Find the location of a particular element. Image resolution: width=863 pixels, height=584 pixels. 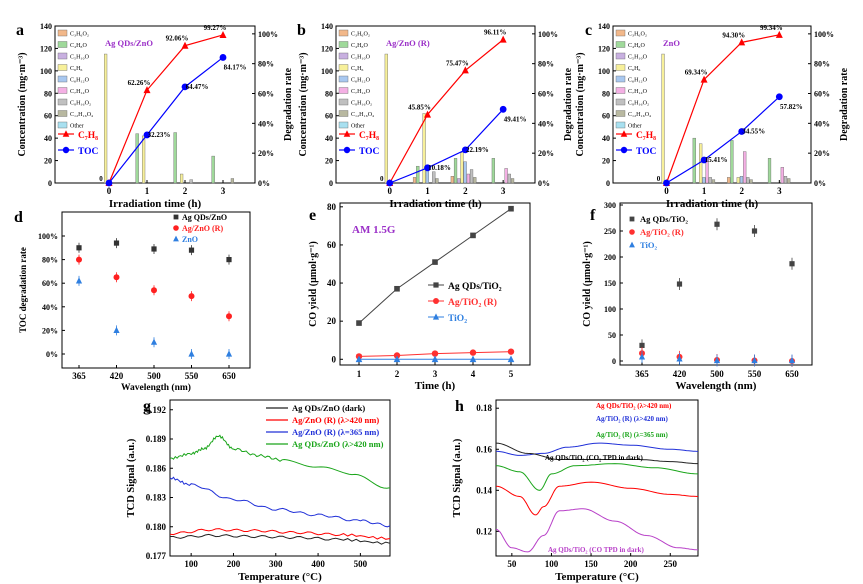

x-tick-label: 0 is located at coordinates (666, 191).